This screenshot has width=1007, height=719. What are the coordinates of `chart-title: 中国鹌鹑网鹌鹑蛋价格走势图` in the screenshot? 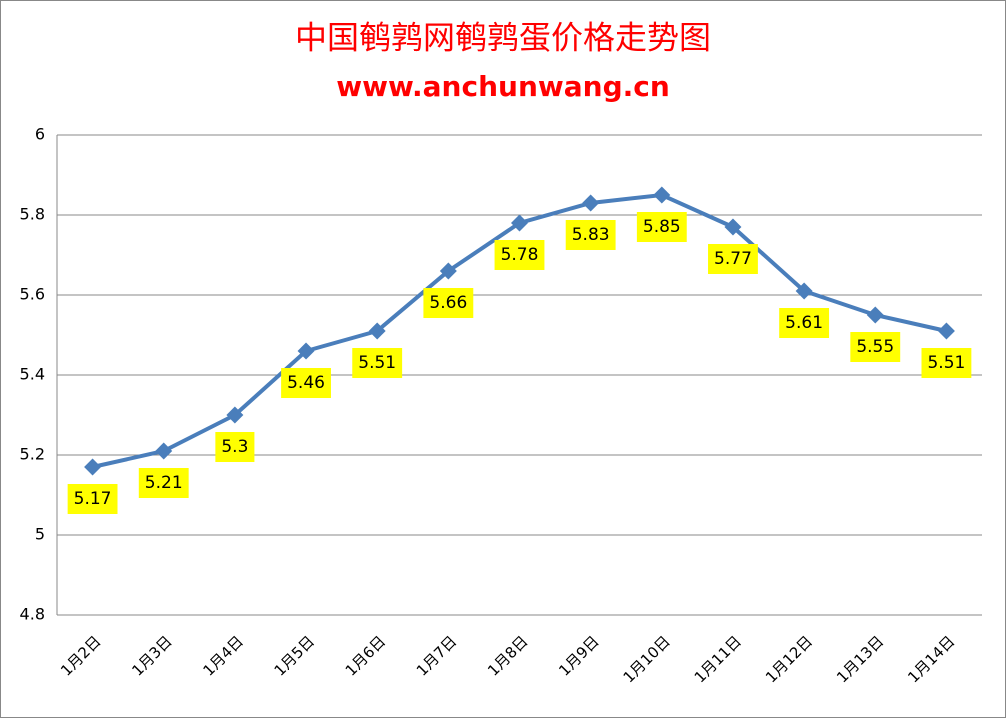 It's located at (503, 38).